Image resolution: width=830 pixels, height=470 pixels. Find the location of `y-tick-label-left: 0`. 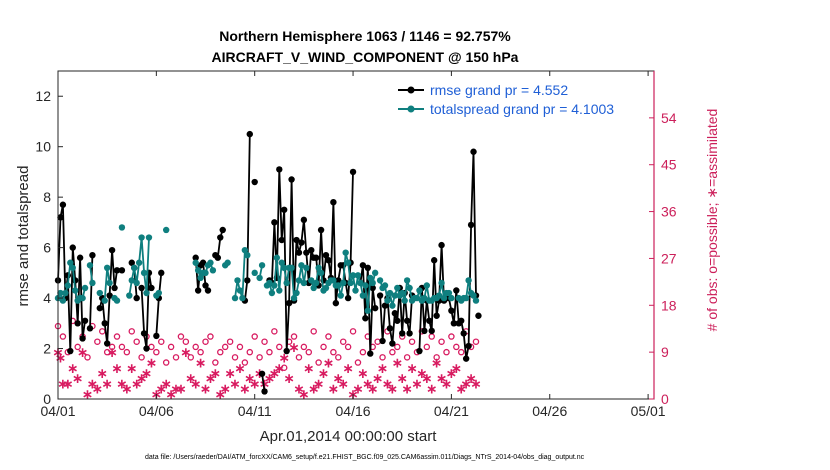

y-tick-label-left: 0 is located at coordinates (47, 399).